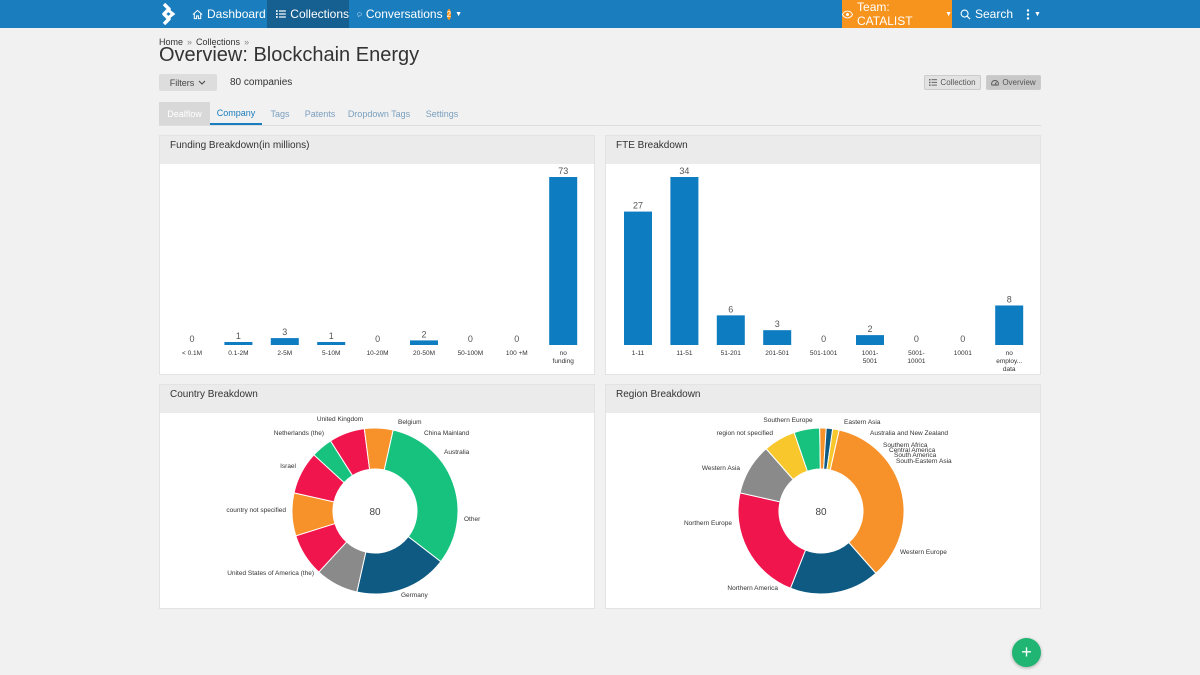 This screenshot has width=1200, height=675. I want to click on home-icon, so click(197, 14).